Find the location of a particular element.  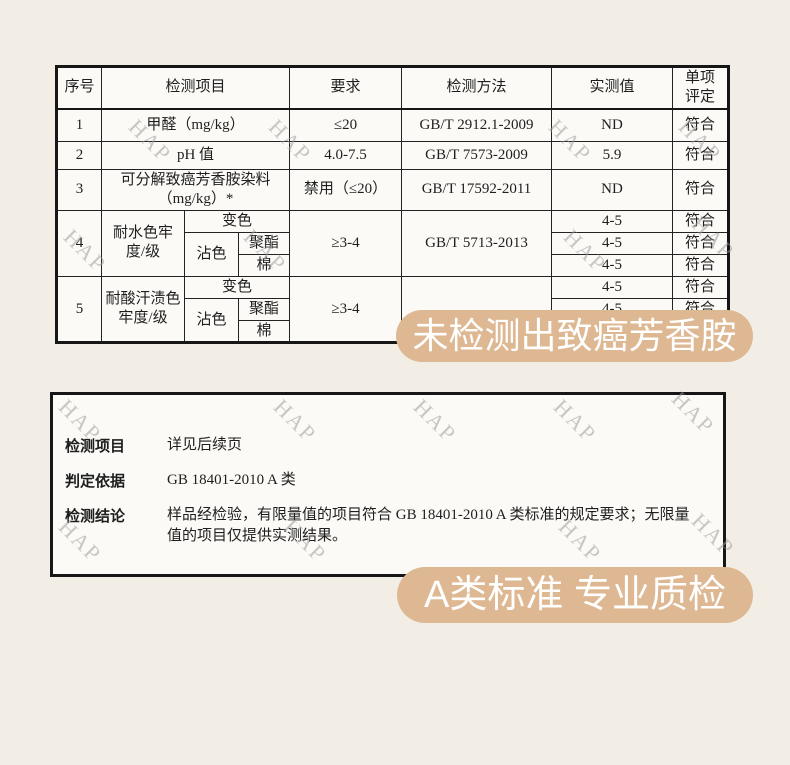

banner-no-carcinogenic-amines: 未检测出致癌芳香胺 is located at coordinates (574, 336).